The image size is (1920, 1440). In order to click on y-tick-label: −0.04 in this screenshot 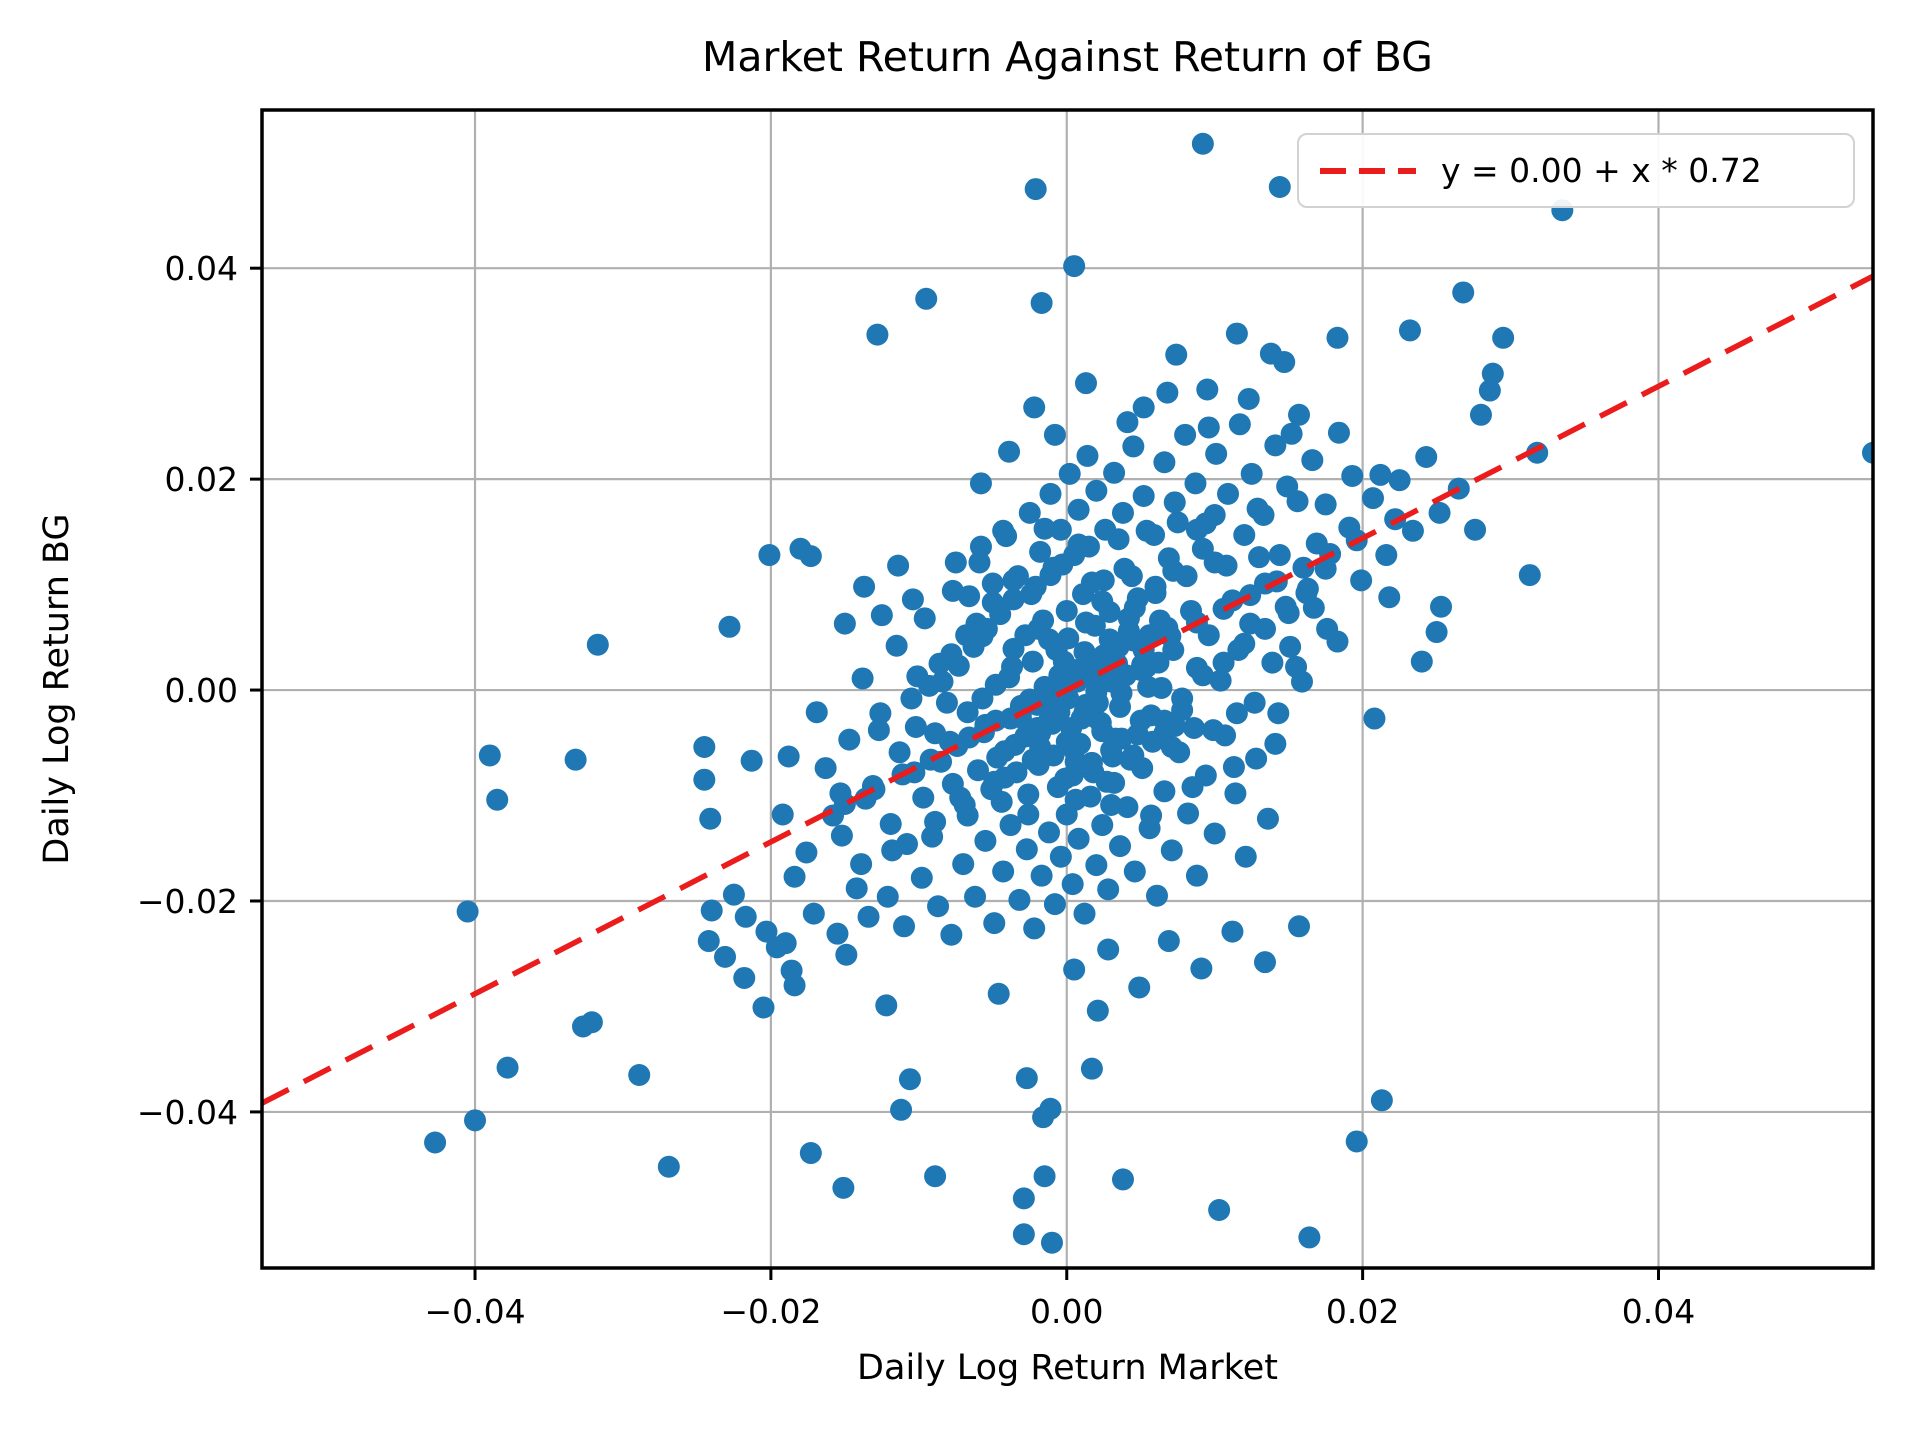, I will do `click(187, 1112)`.